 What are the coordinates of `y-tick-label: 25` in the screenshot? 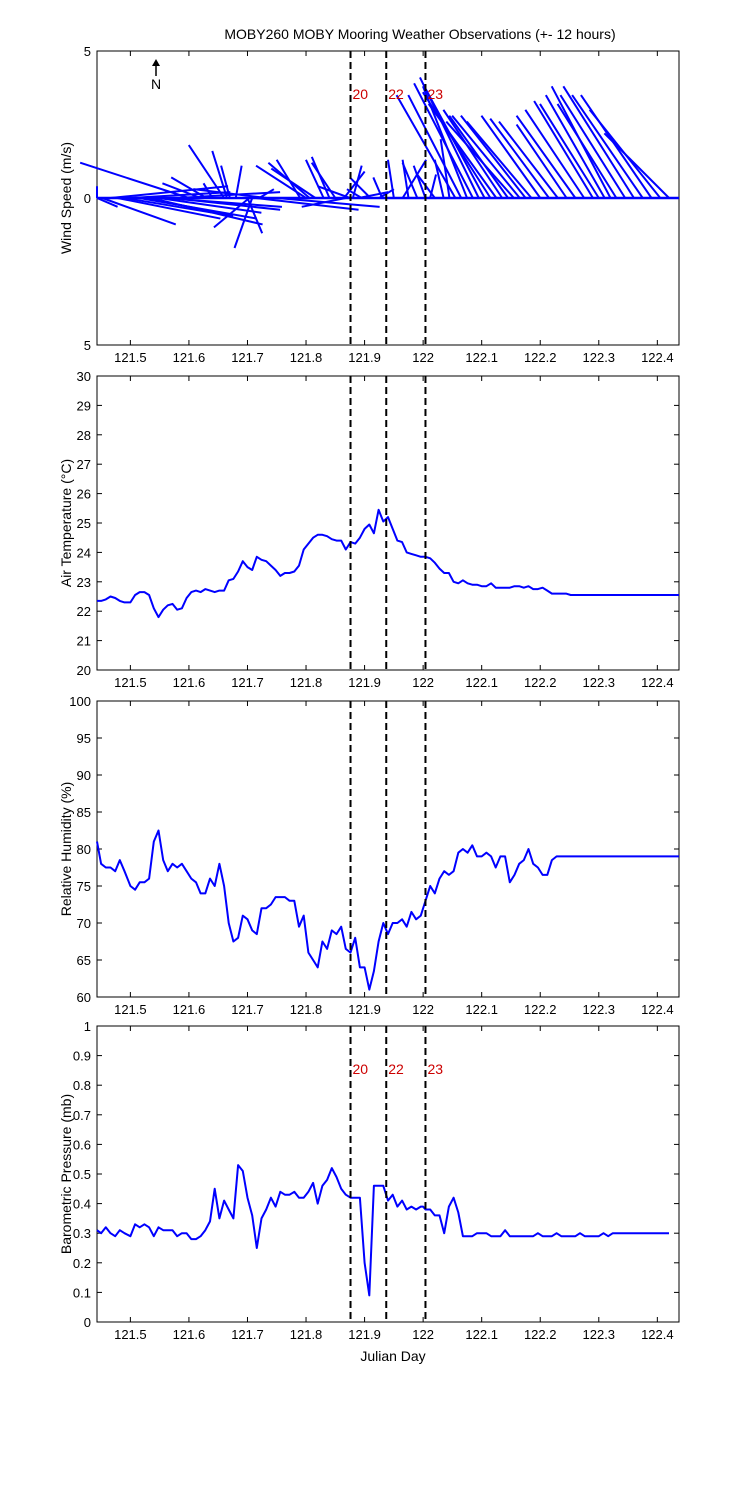 It's located at (84, 523).